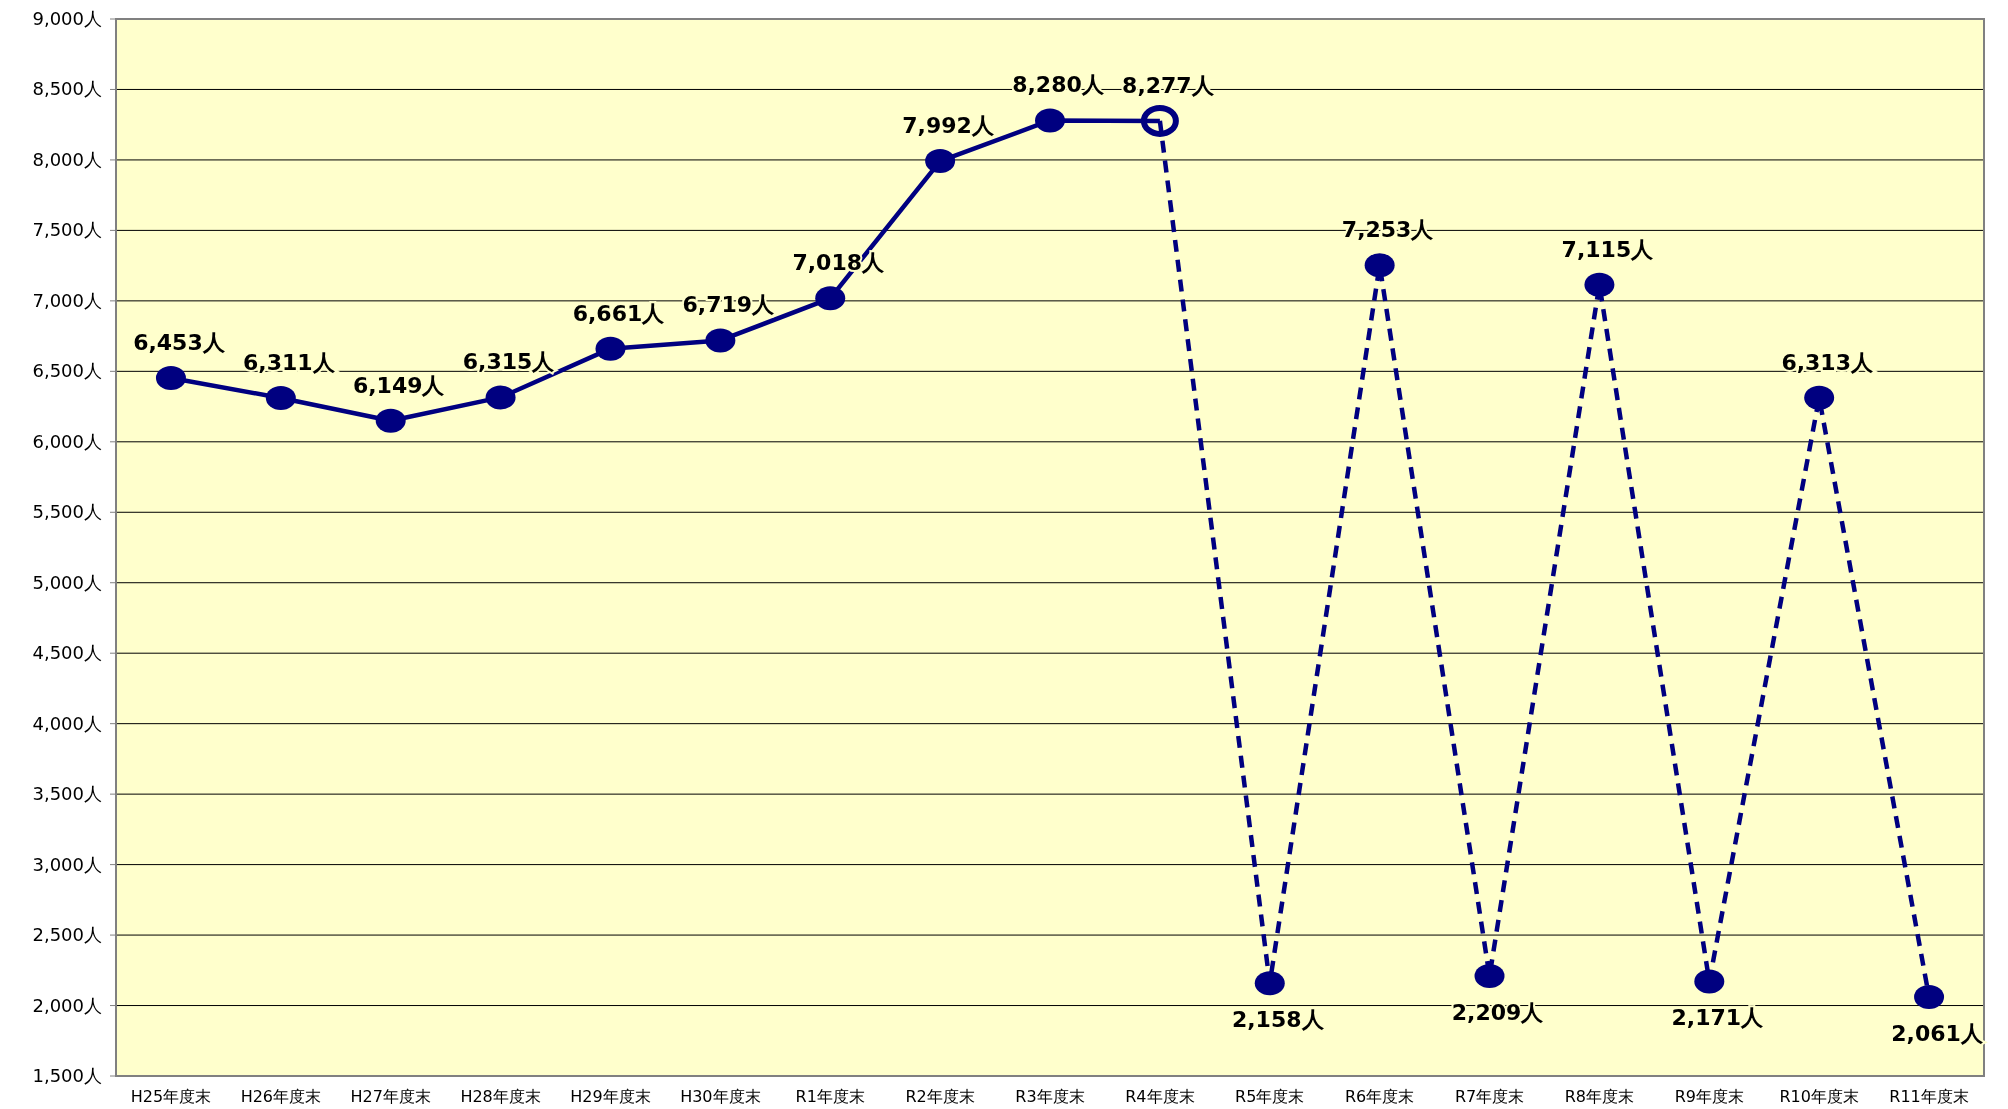 The width and height of the screenshot is (2008, 1109). What do you see at coordinates (67, 512) in the screenshot?
I see `y-tick-label: 5,500人` at bounding box center [67, 512].